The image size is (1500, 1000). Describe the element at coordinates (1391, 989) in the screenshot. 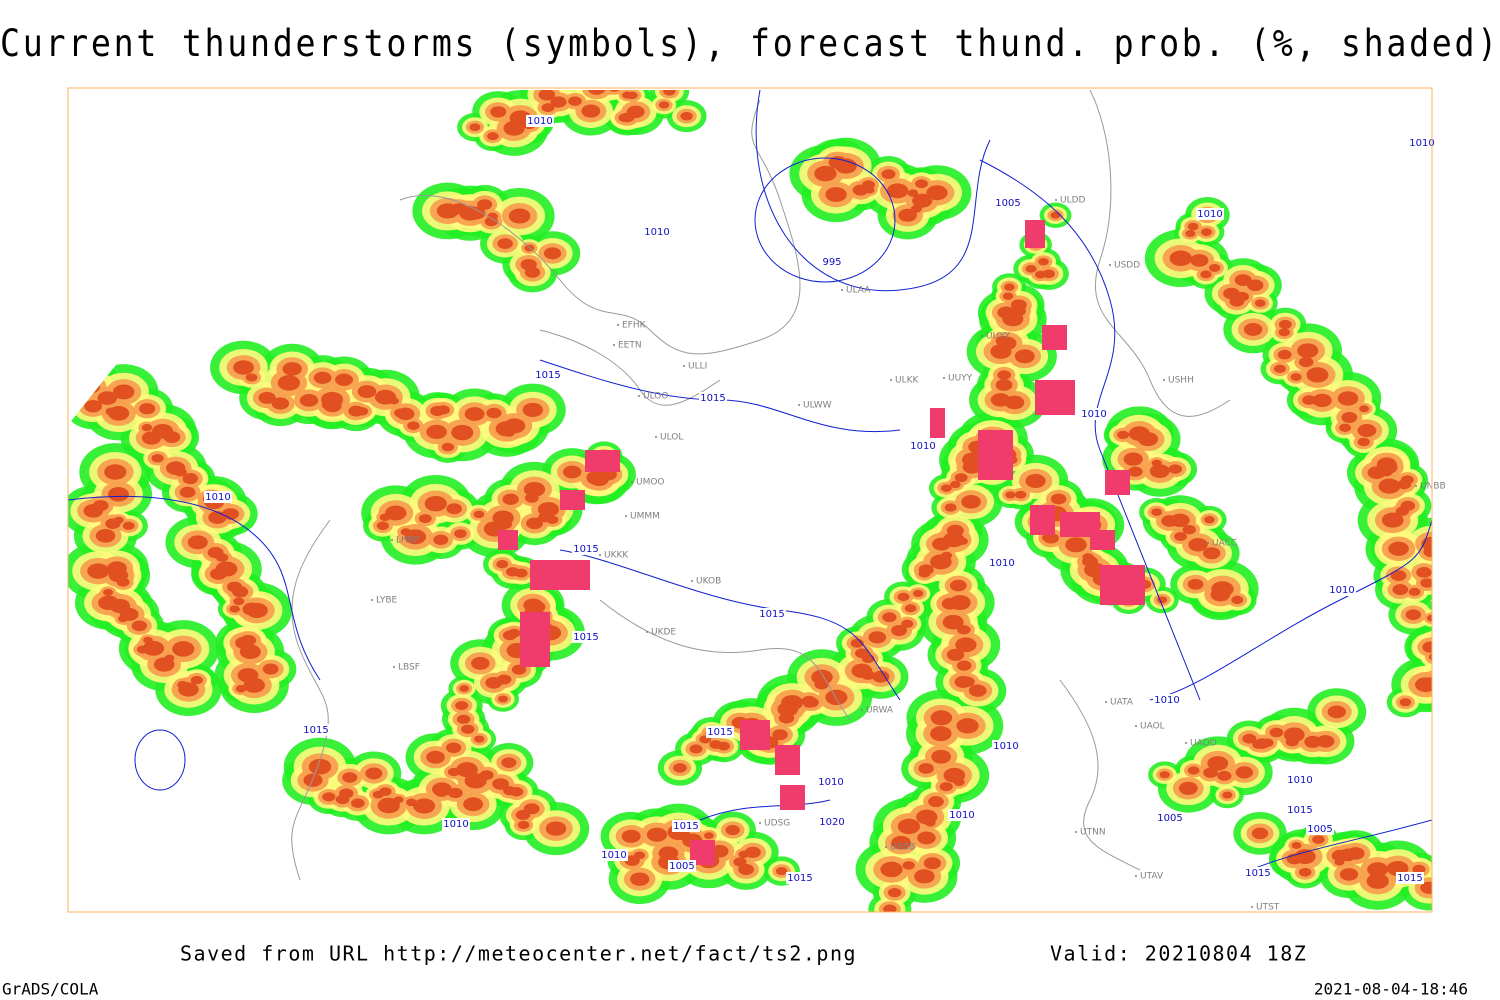

I see `timestamp: 2021-08-04-18:46` at that location.